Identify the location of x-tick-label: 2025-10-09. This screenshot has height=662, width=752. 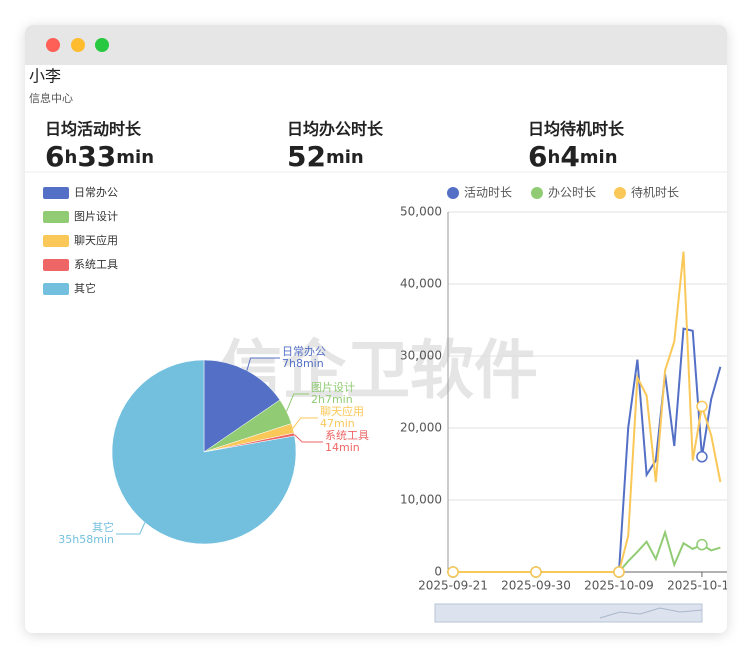
(619, 586).